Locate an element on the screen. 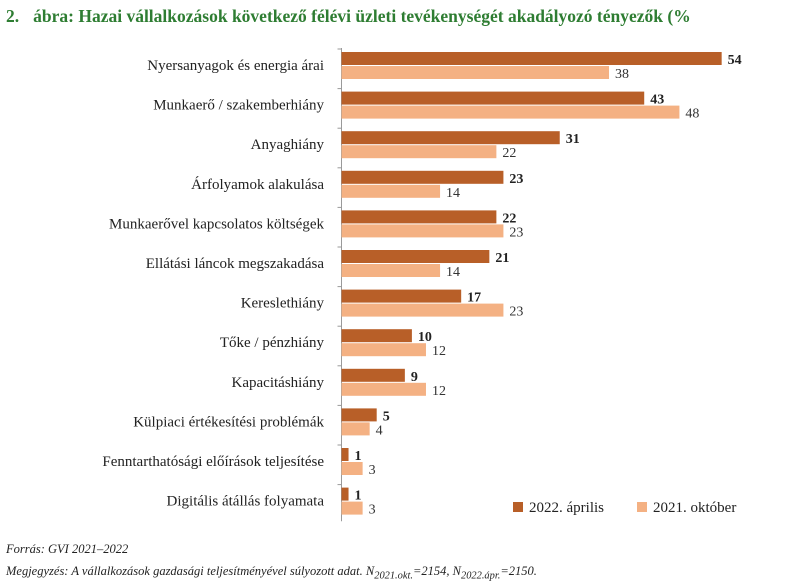 The height and width of the screenshot is (583, 795). chart-axis is located at coordinates (339, 285).